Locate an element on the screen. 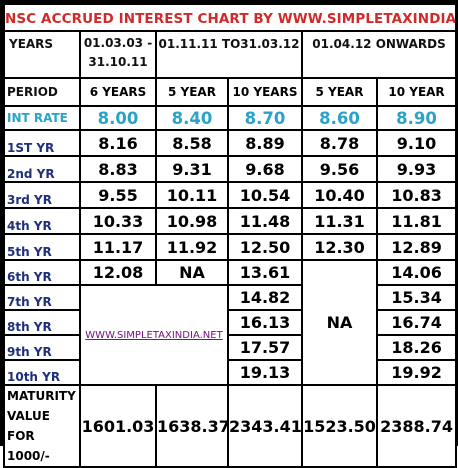 This screenshot has height=468, width=458. period-group-1-line2: 31.10.11 is located at coordinates (118, 62).